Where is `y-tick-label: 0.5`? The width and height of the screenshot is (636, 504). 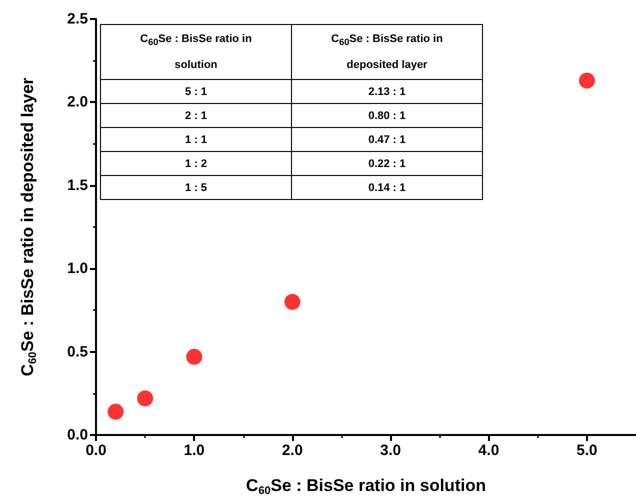
y-tick-label: 0.5 is located at coordinates (77, 351).